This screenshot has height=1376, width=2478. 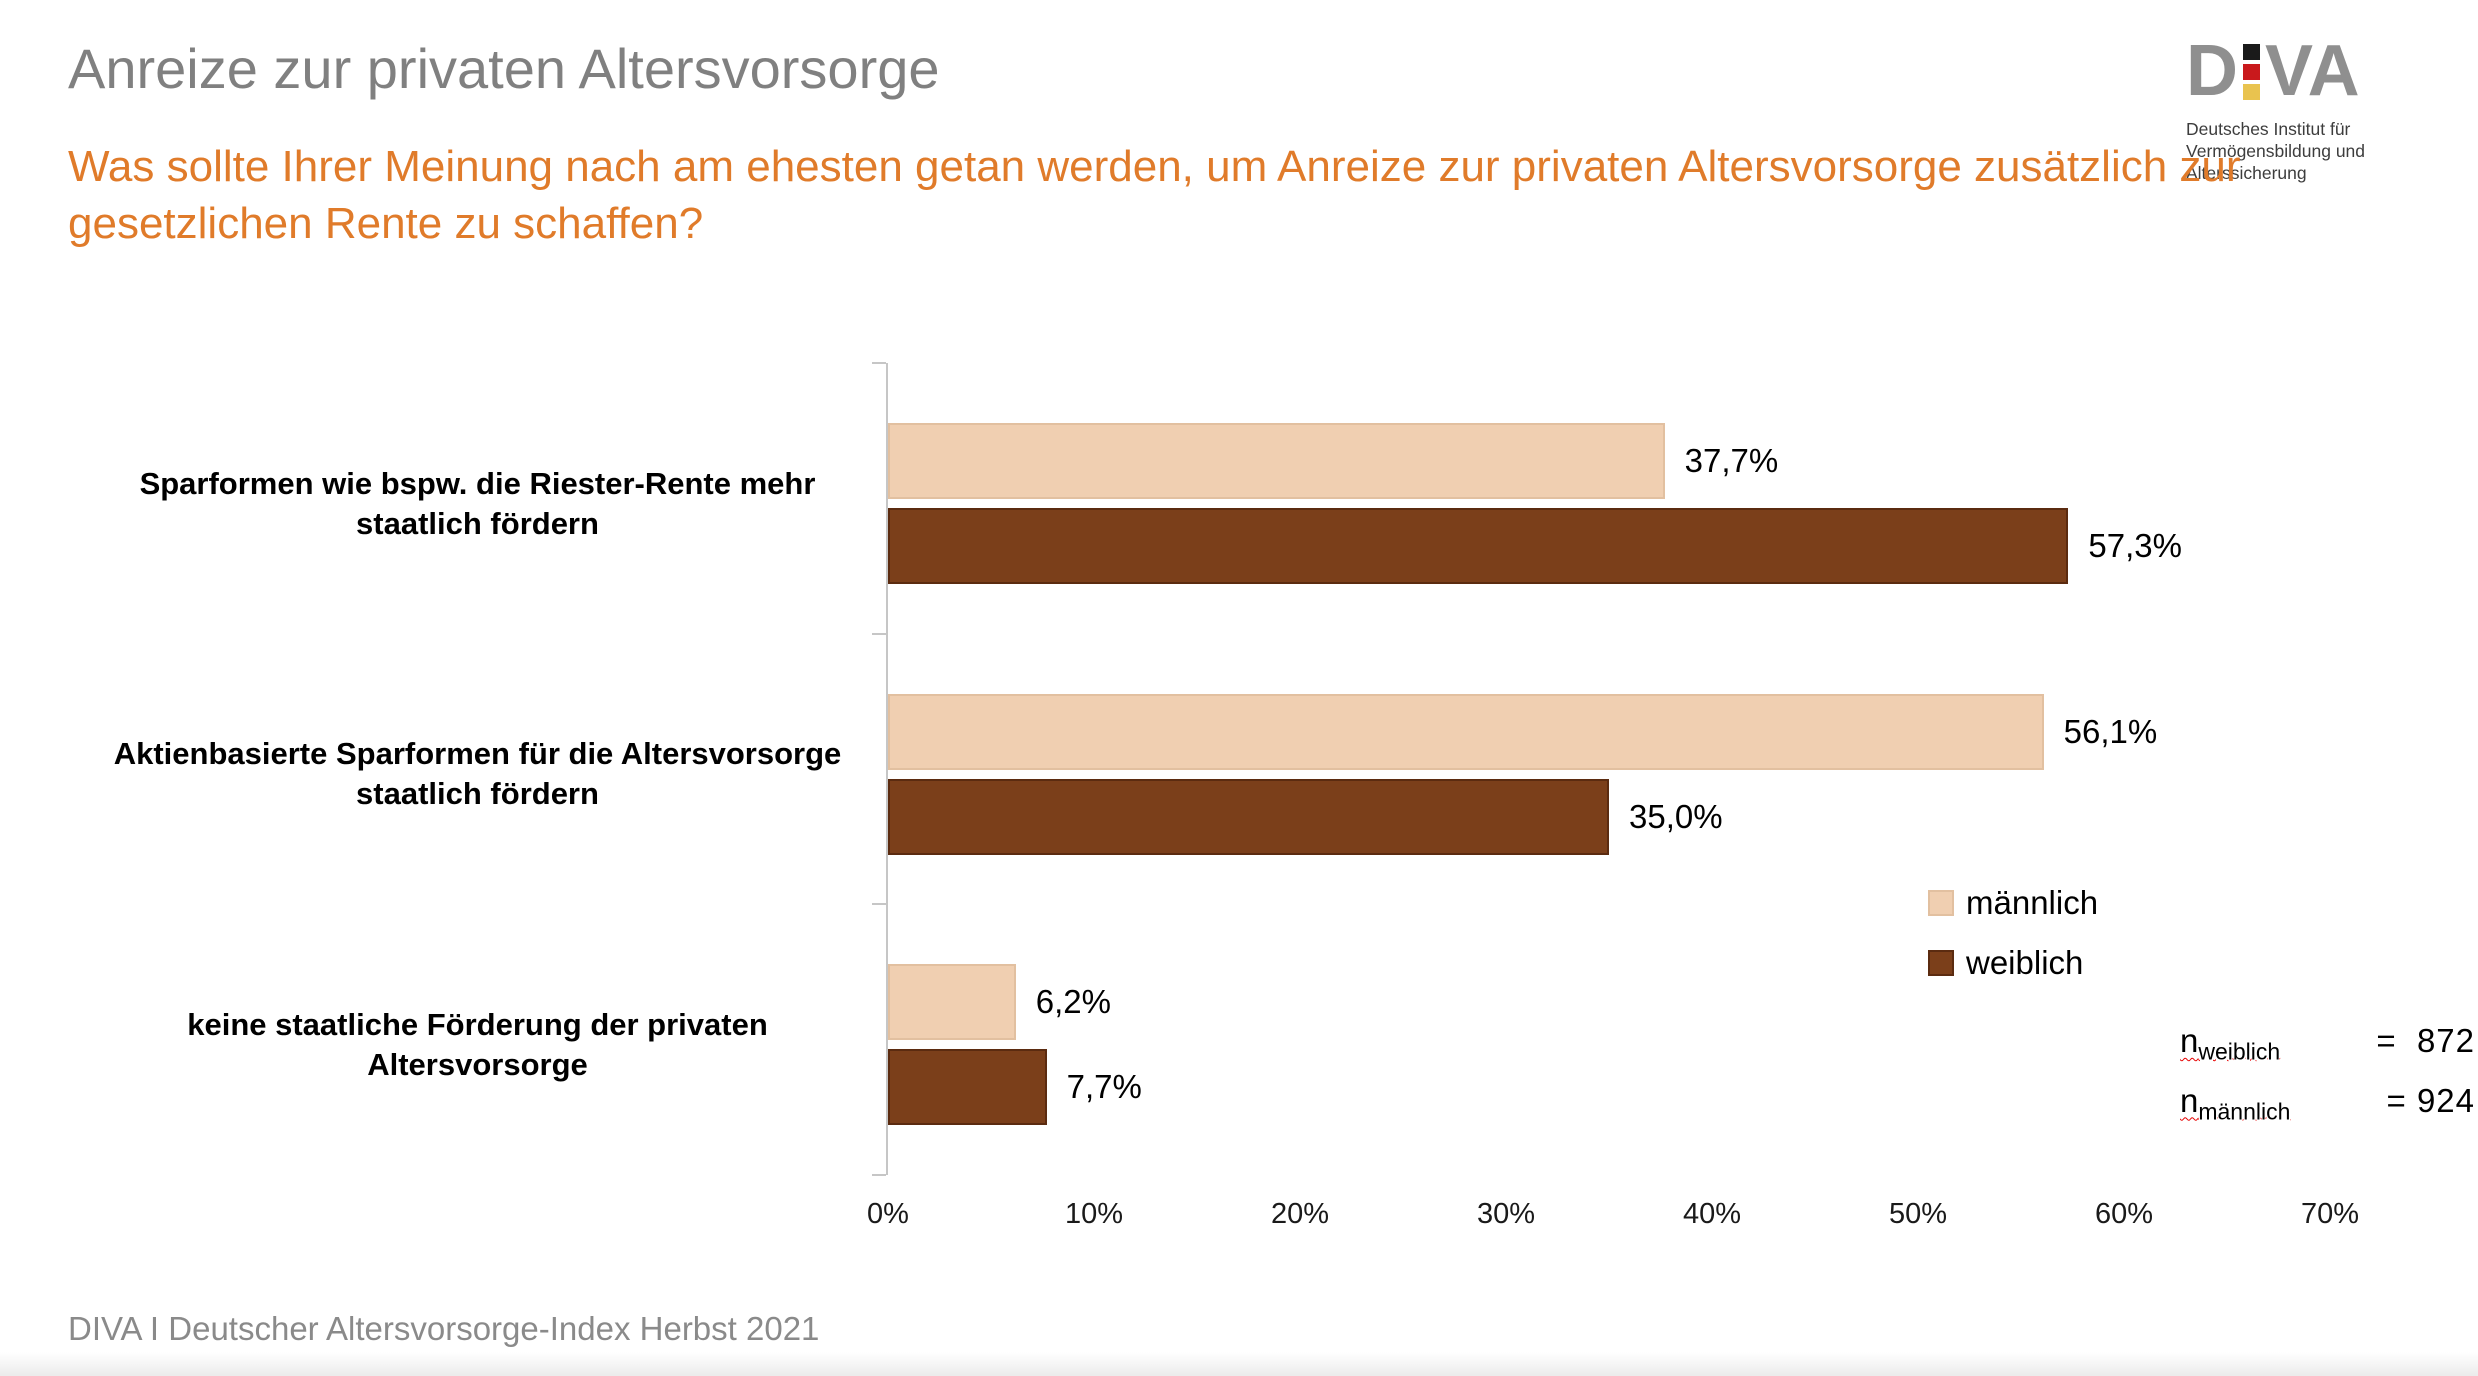 What do you see at coordinates (2135, 545) in the screenshot?
I see `value-label-weiblich-0: 57,3%` at bounding box center [2135, 545].